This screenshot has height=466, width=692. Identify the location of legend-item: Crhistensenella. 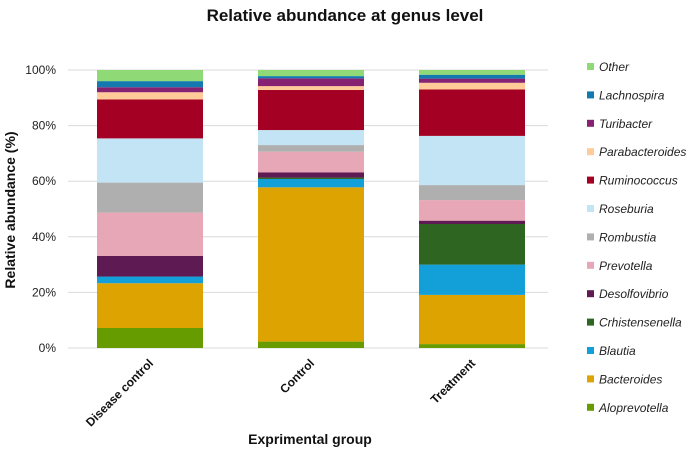
(634, 323).